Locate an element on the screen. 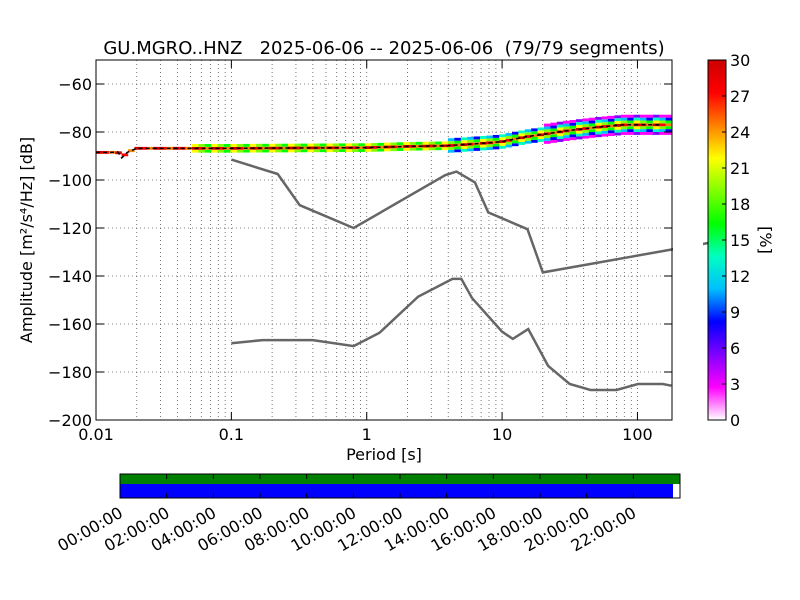 The image size is (800, 600). x-tick-label: 100 is located at coordinates (637, 434).